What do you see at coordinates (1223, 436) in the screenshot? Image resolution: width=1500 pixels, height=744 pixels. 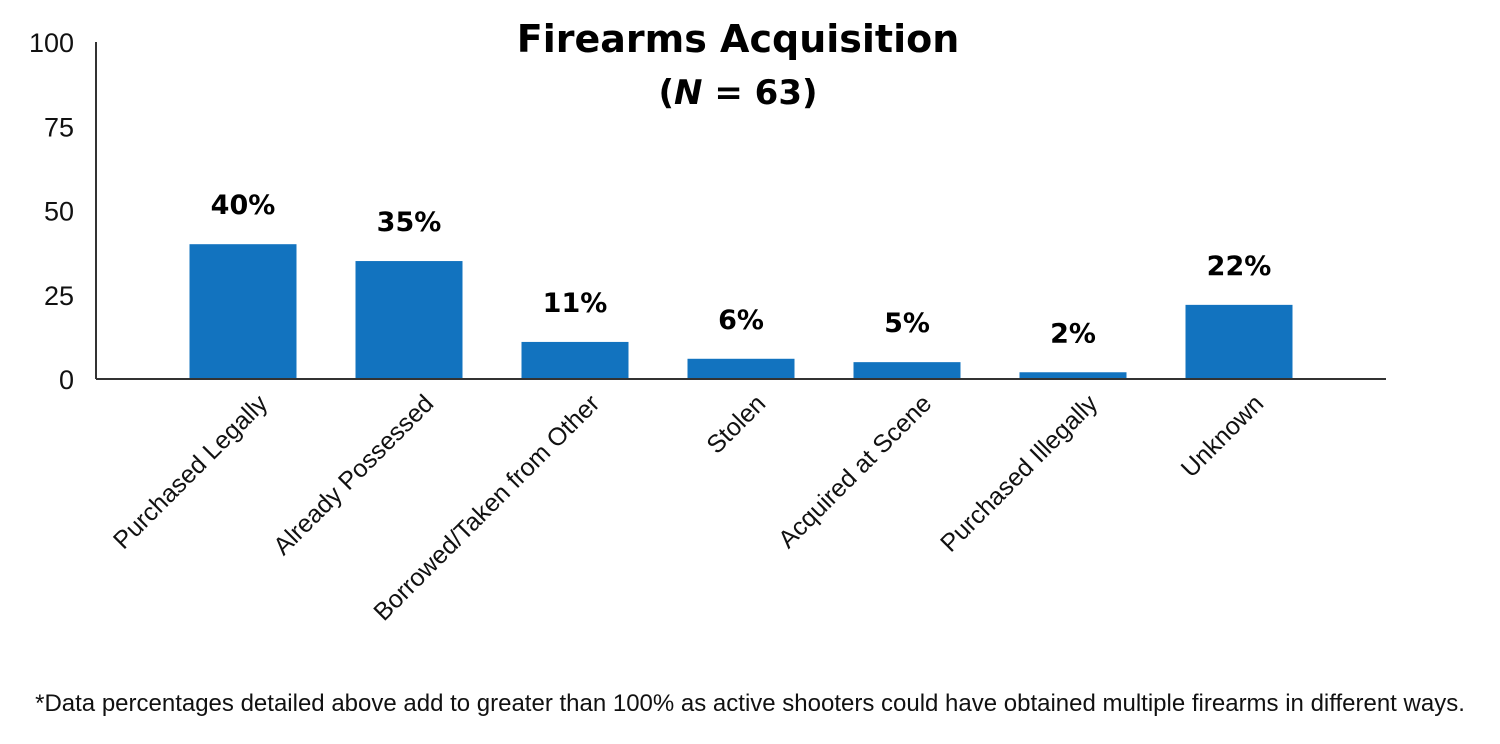 I see `x-tick-label: Unknown` at bounding box center [1223, 436].